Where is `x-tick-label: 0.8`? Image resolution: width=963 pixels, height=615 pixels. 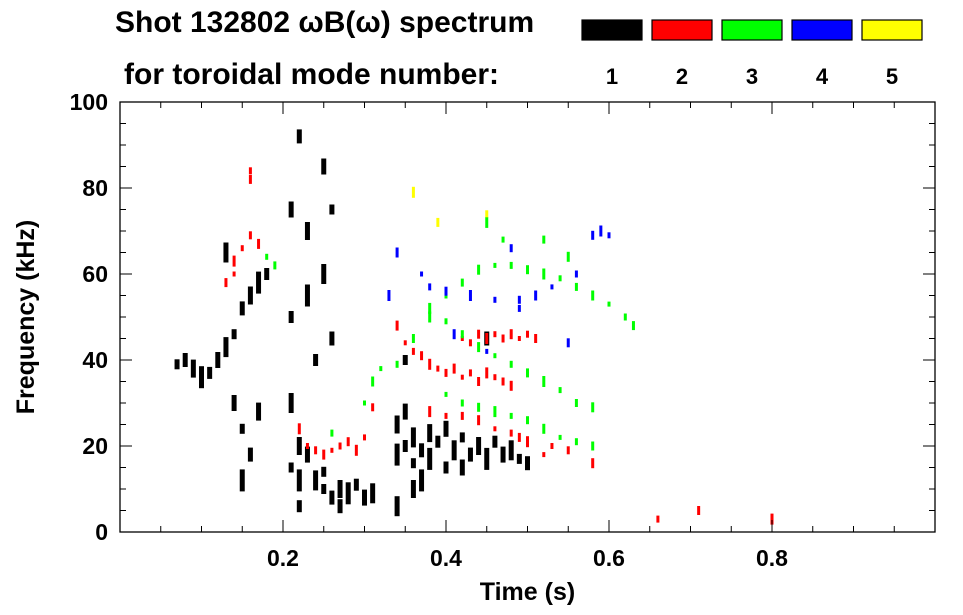 x-tick-label: 0.8 is located at coordinates (772, 558).